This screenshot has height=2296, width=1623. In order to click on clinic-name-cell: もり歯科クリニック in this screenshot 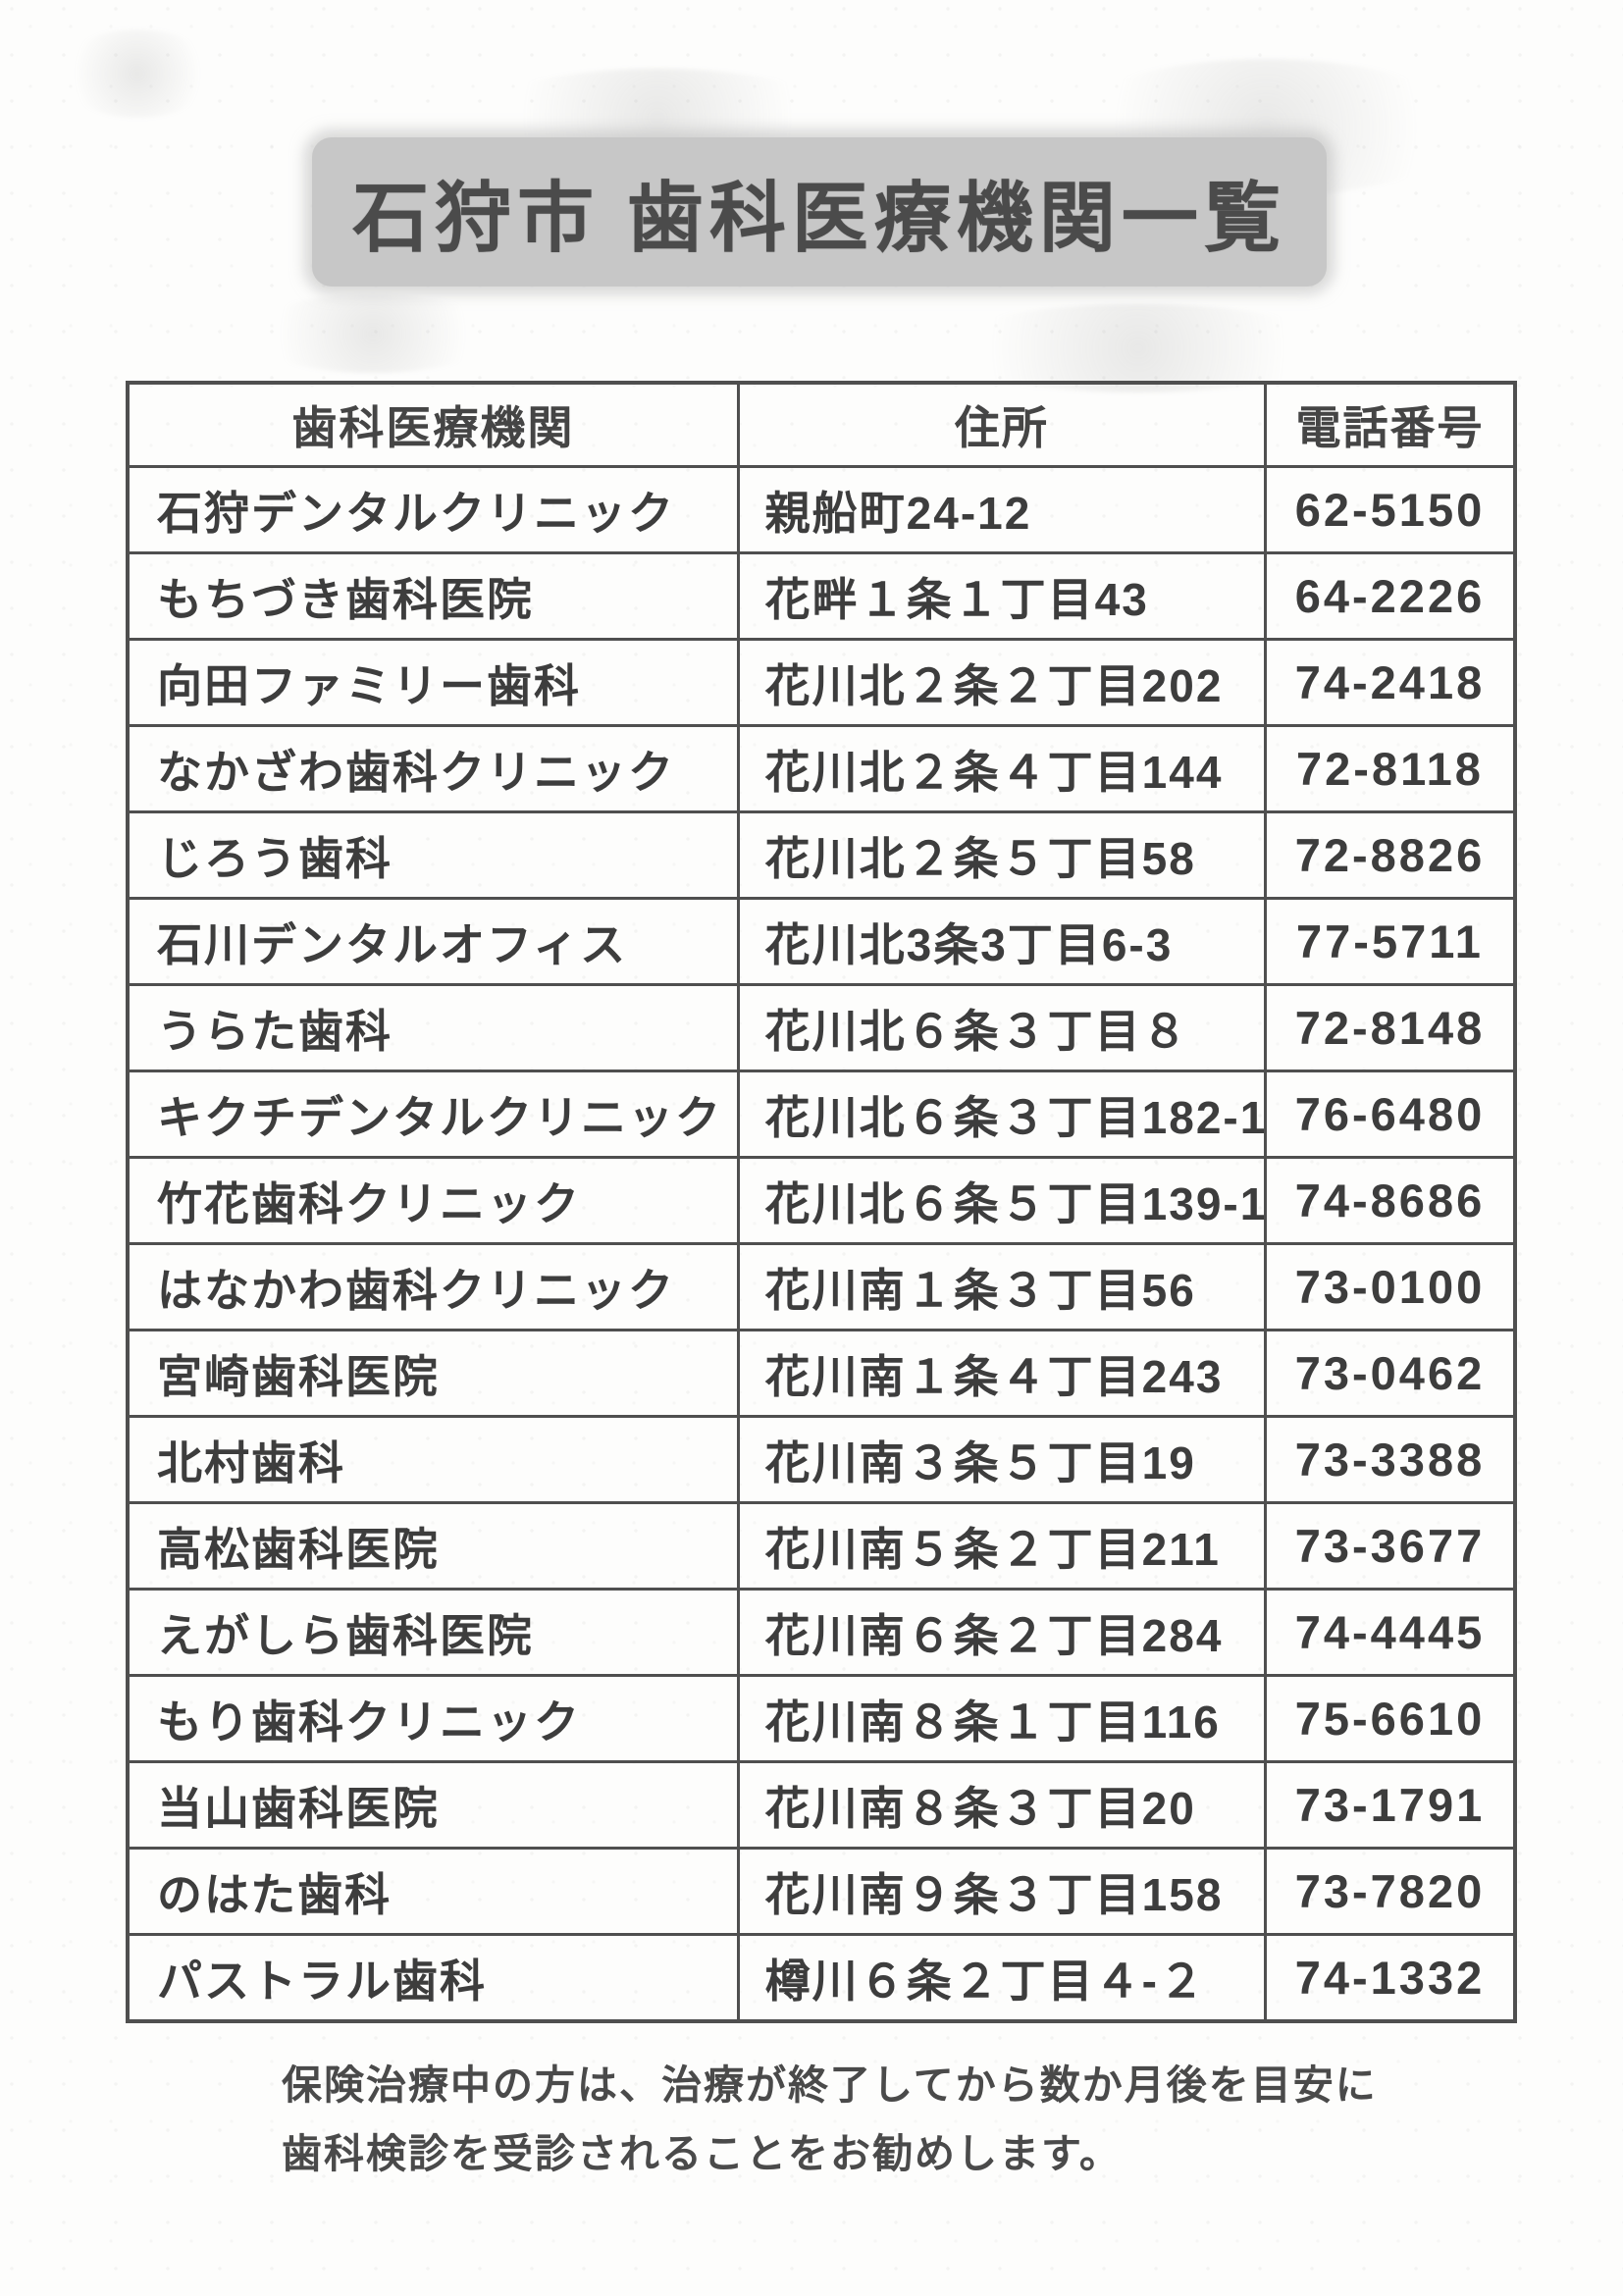, I will do `click(433, 1718)`.